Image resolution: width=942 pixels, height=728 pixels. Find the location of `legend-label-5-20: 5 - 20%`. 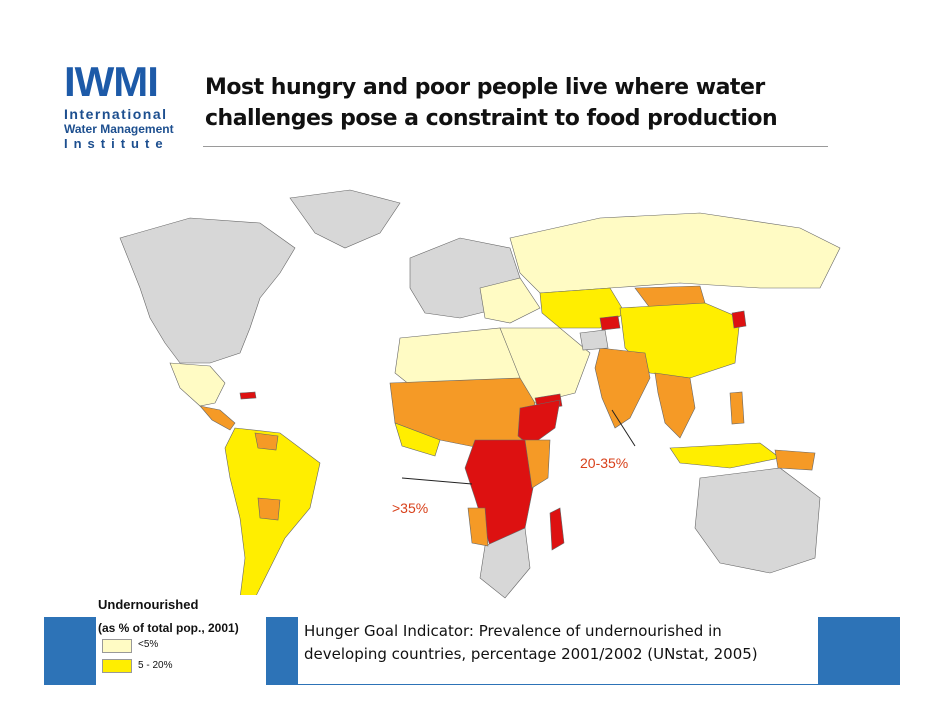

legend-label-5-20: 5 - 20% is located at coordinates (155, 665).